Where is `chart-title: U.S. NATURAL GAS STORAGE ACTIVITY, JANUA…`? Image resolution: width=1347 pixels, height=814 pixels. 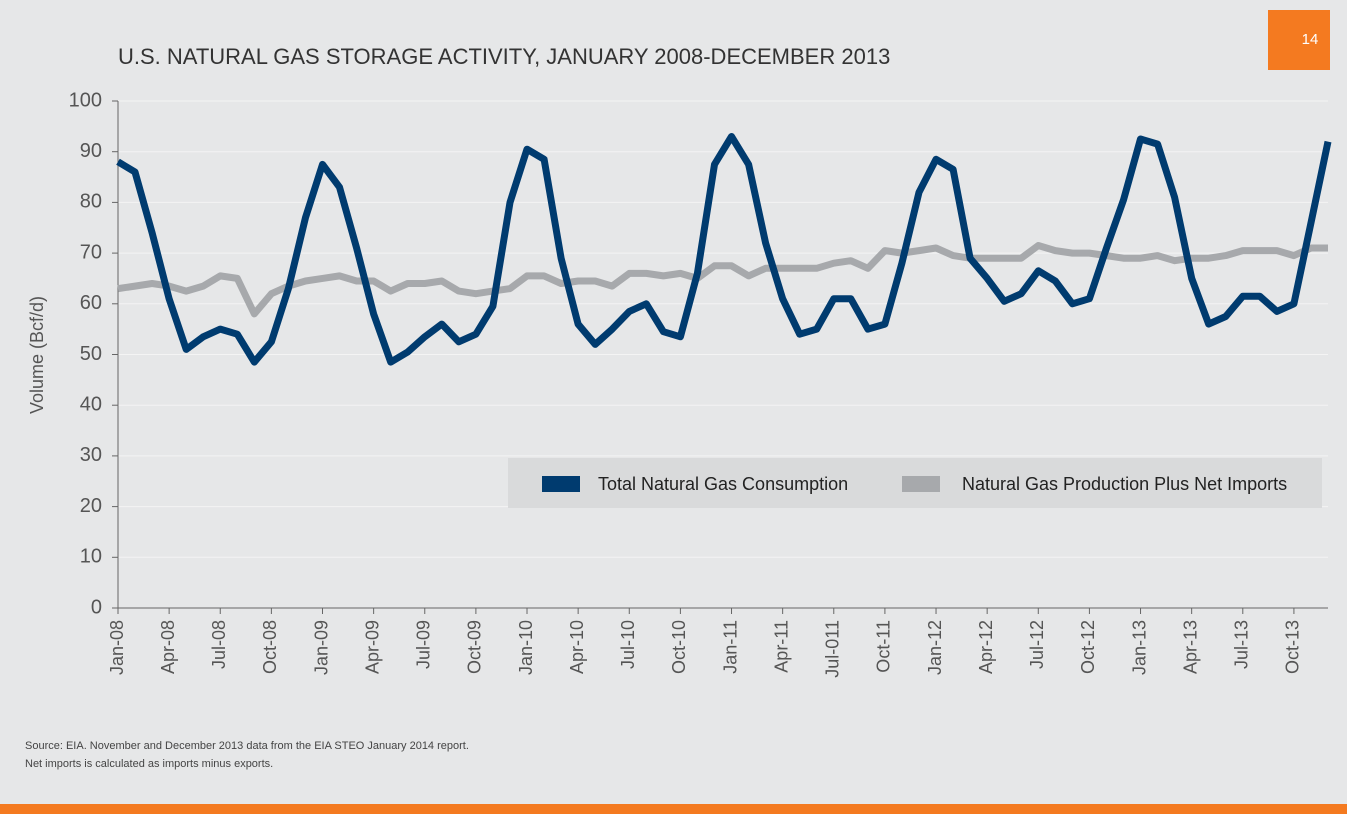 chart-title: U.S. NATURAL GAS STORAGE ACTIVITY, JANUA… is located at coordinates (504, 56).